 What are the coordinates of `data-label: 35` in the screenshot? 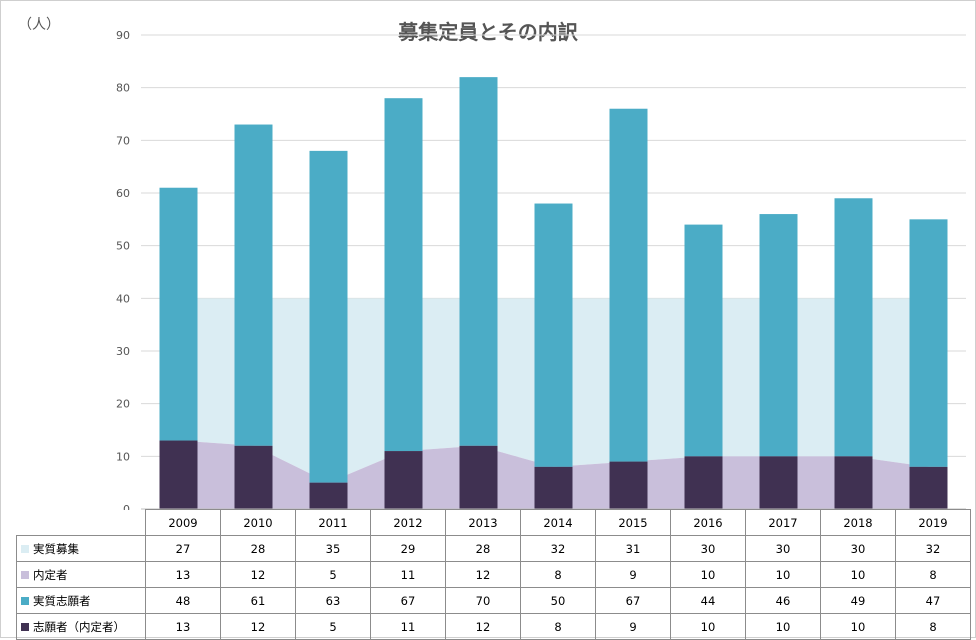 It's located at (333, 548).